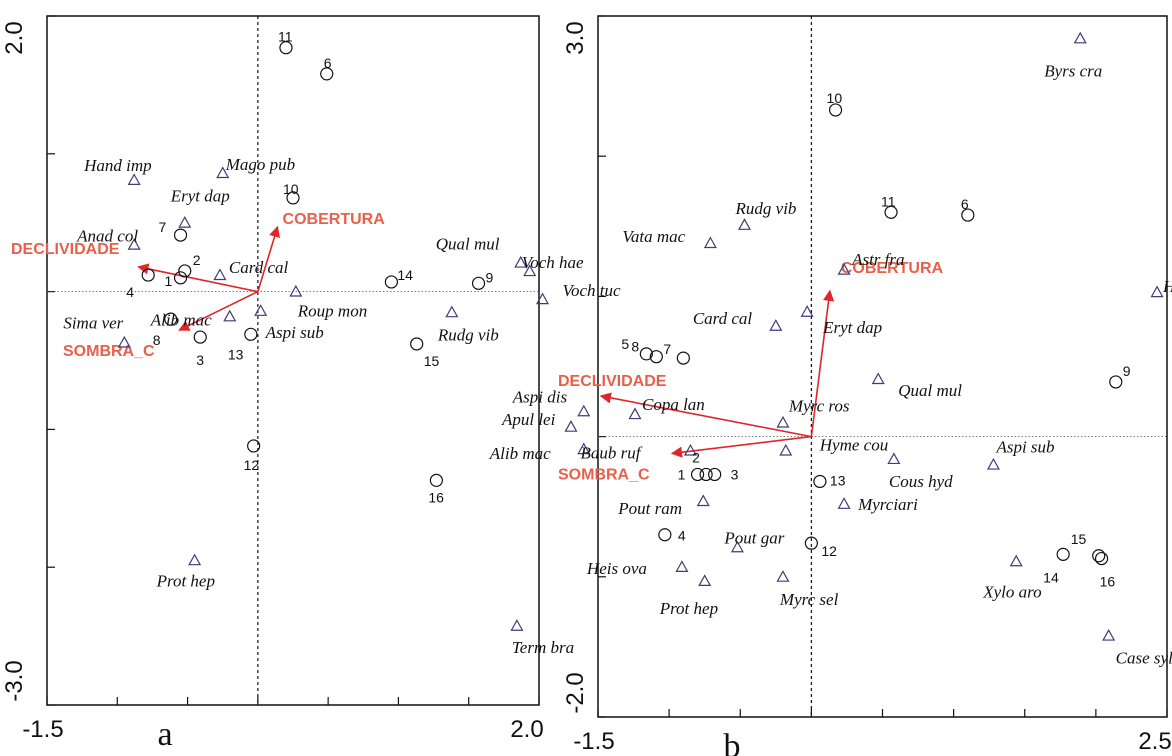  Describe the element at coordinates (593, 741) in the screenshot. I see `x-tick-label-min: -1.5` at that location.